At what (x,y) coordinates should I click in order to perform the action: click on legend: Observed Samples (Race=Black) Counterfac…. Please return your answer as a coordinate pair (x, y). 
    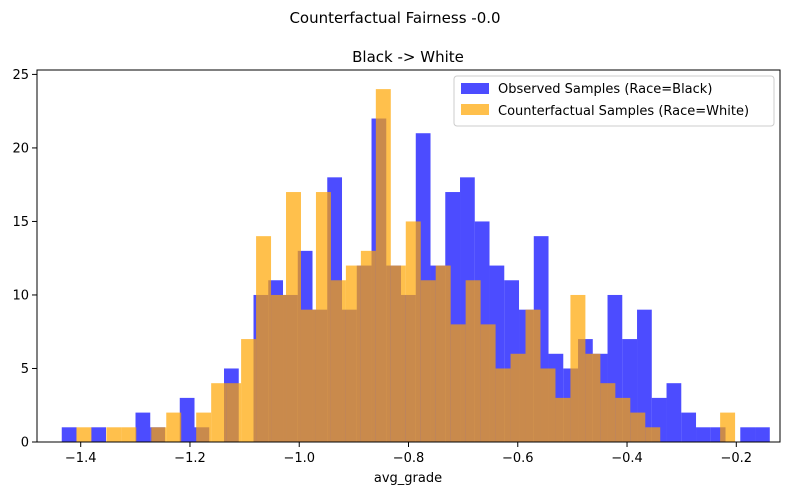
    Looking at the image, I should click on (614, 101).